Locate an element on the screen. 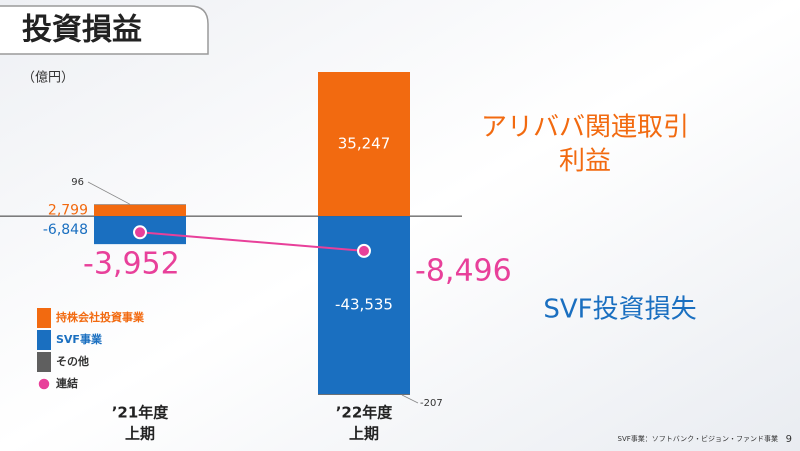  value-label: -3,952 is located at coordinates (131, 264).